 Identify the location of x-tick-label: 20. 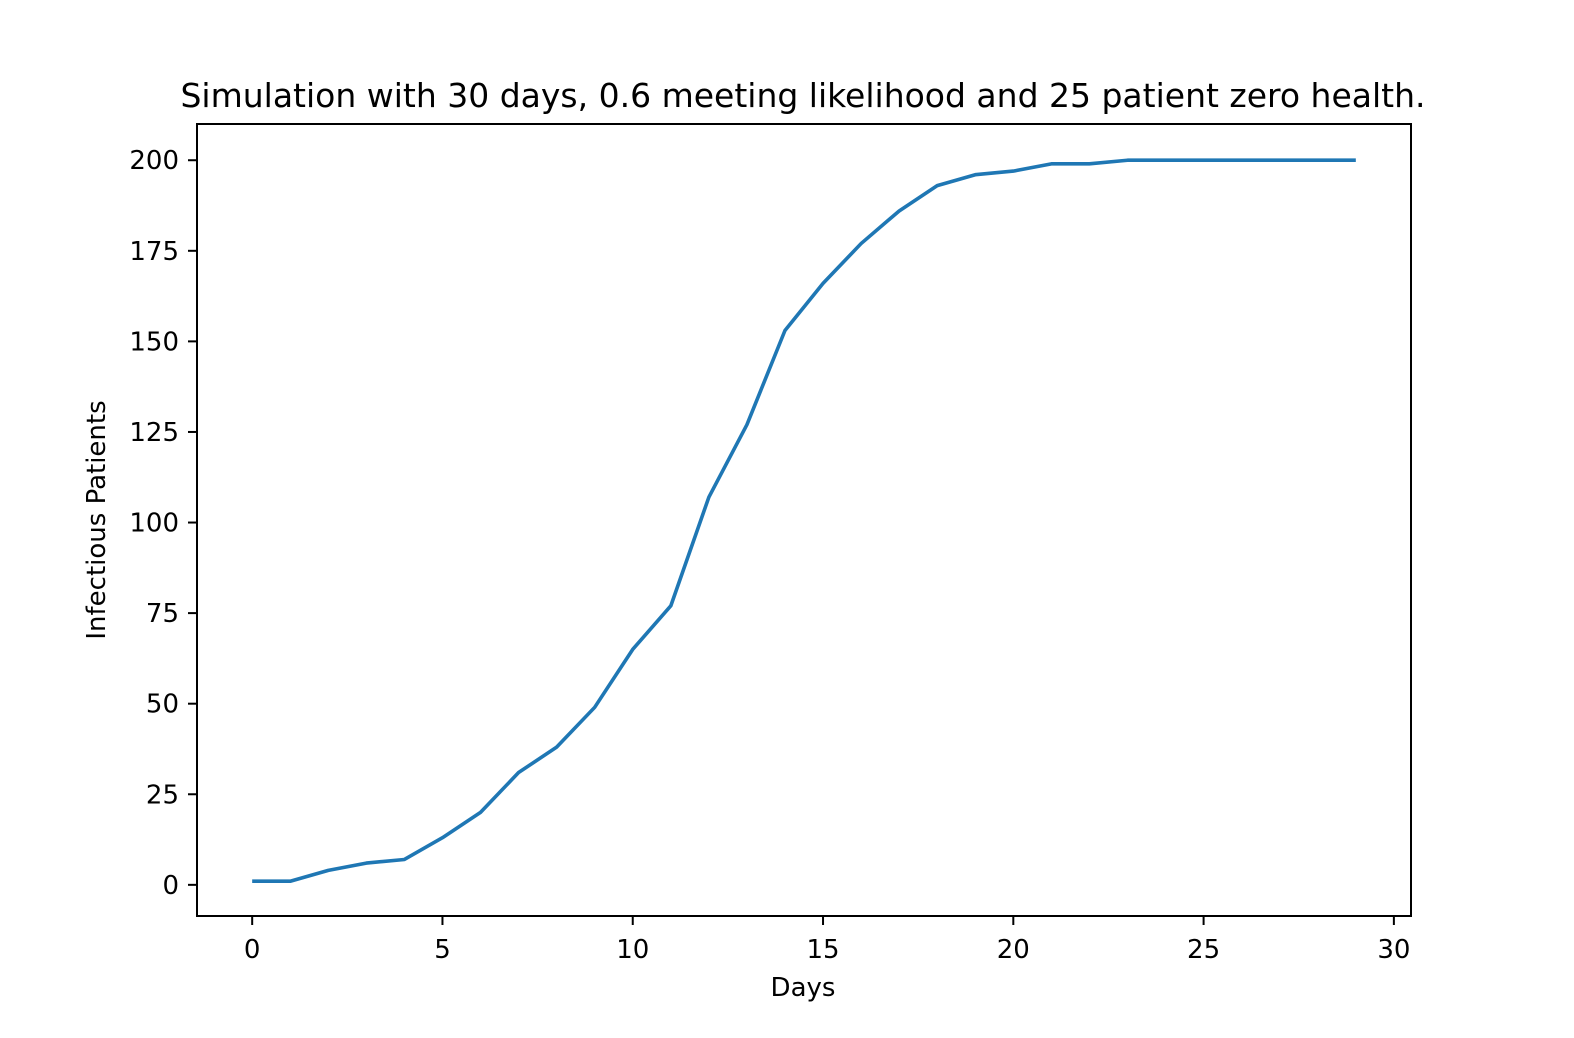
(1013, 950).